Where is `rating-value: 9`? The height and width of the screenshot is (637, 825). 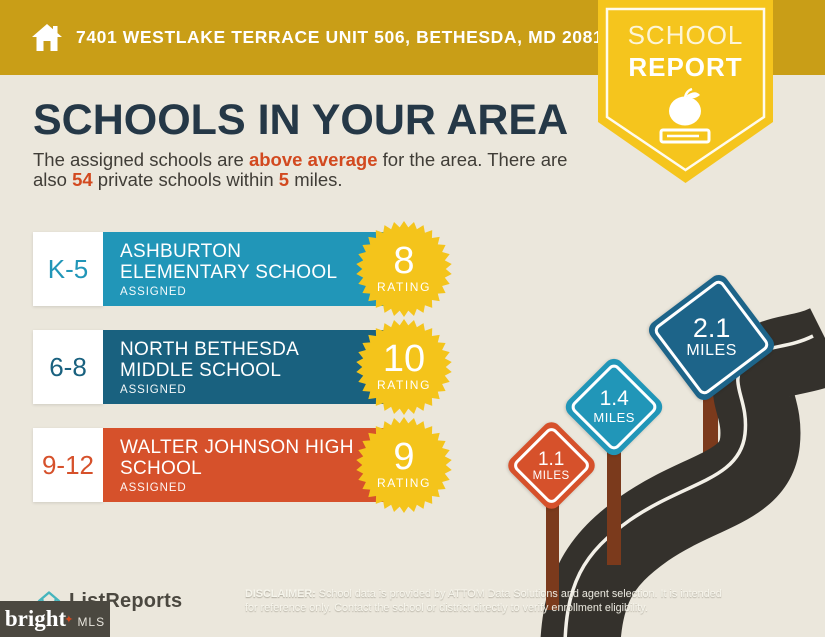 rating-value: 9 is located at coordinates (404, 457).